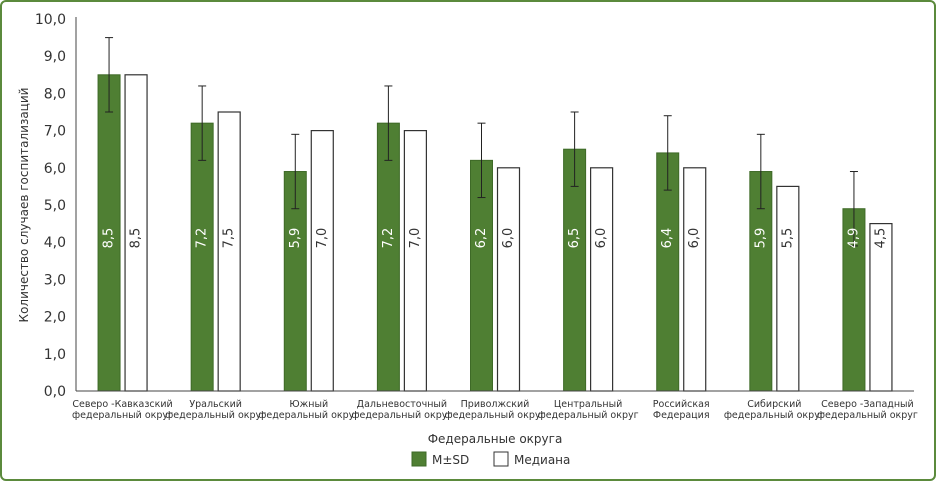  What do you see at coordinates (667, 238) in the screenshot?
I see `data-label-mean: 6,4` at bounding box center [667, 238].